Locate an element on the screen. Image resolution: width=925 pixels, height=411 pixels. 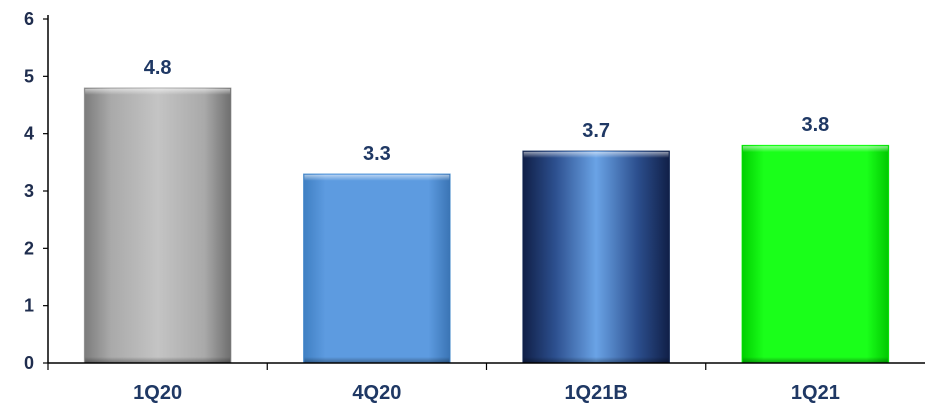
data-label: 4.8 is located at coordinates (158, 68).